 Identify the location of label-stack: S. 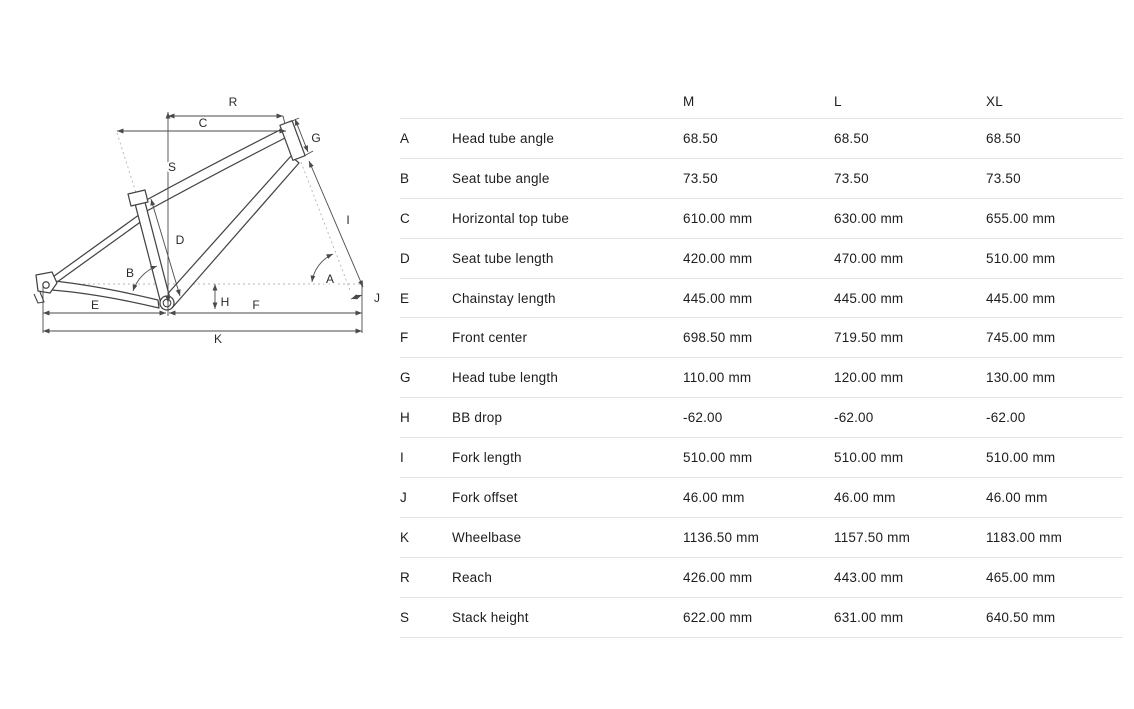
(172, 167).